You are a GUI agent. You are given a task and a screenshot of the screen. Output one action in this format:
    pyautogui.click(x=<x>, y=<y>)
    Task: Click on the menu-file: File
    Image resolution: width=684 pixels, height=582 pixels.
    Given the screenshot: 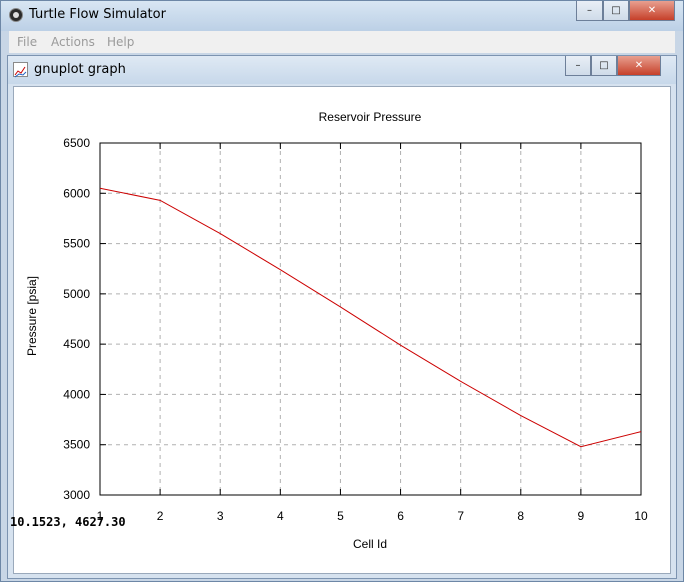 What is the action you would take?
    pyautogui.click(x=27, y=42)
    